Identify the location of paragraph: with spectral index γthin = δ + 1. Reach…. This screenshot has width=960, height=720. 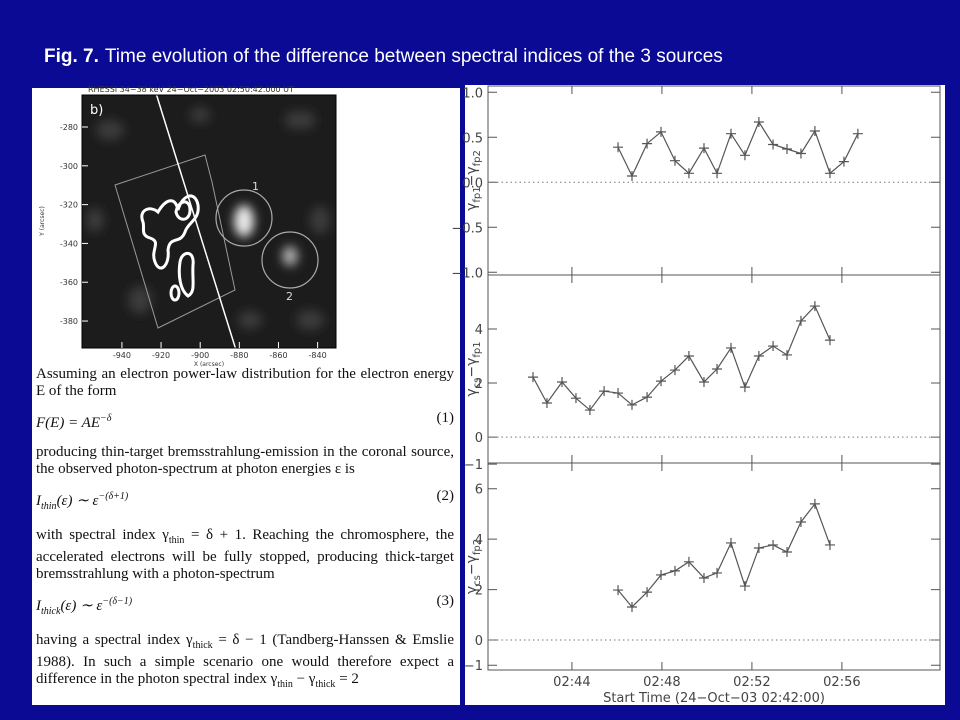
(245, 555).